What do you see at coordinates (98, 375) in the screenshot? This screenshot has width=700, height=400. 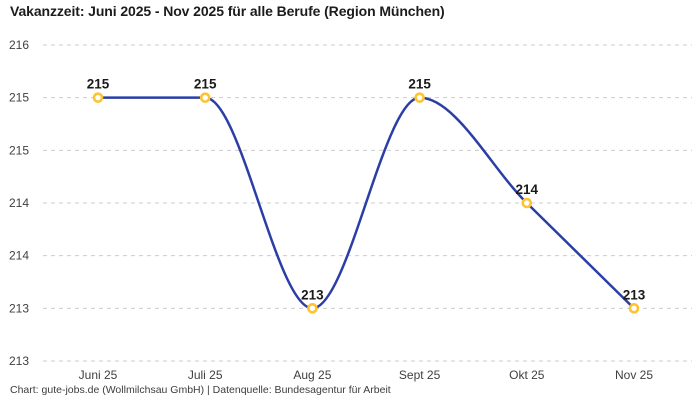 I see `x-axis-tick-label: Juni 25` at bounding box center [98, 375].